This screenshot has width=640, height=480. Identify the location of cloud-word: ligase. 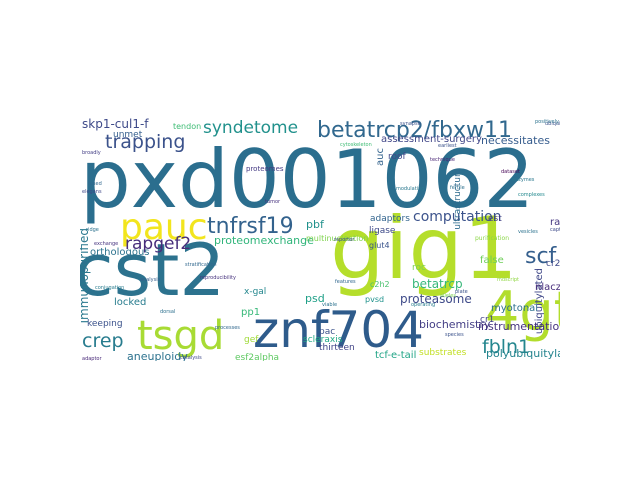
(382, 231).